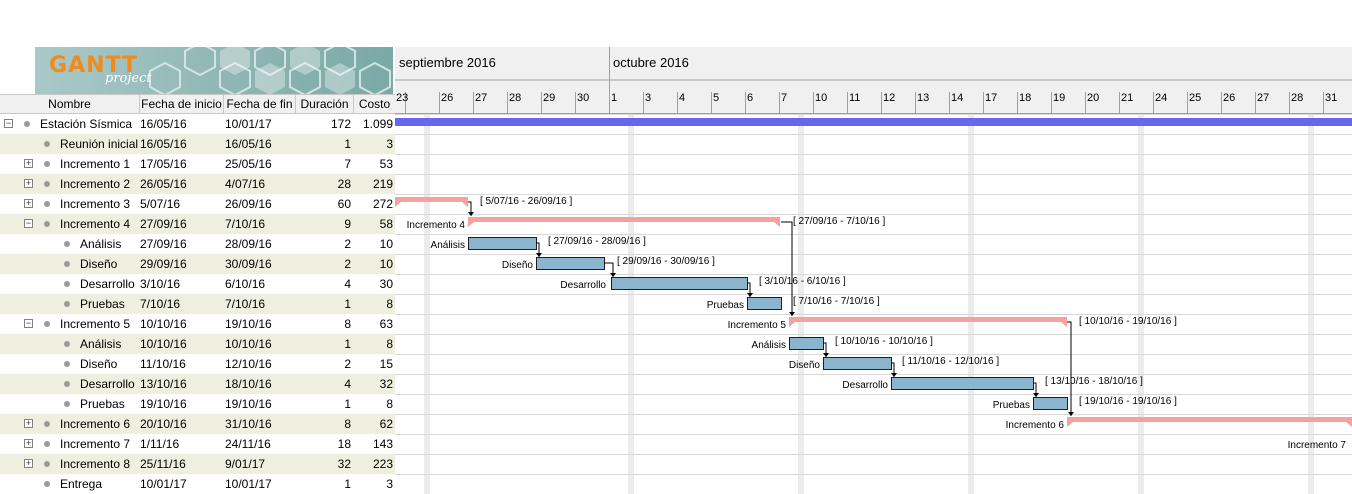 The height and width of the screenshot is (494, 1352). Describe the element at coordinates (70, 104) in the screenshot. I see `column-header-name: Nombre` at that location.